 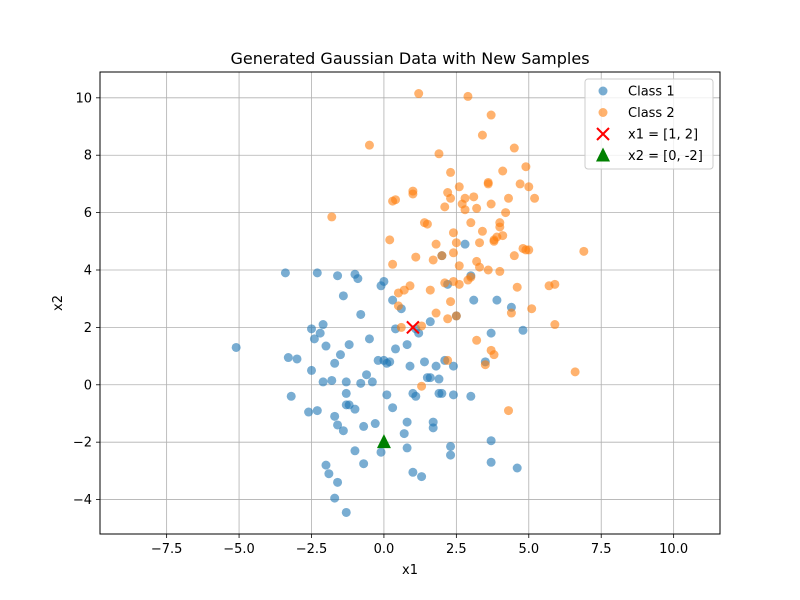 What do you see at coordinates (239, 549) in the screenshot?
I see `x-tick-label: −5.0` at bounding box center [239, 549].